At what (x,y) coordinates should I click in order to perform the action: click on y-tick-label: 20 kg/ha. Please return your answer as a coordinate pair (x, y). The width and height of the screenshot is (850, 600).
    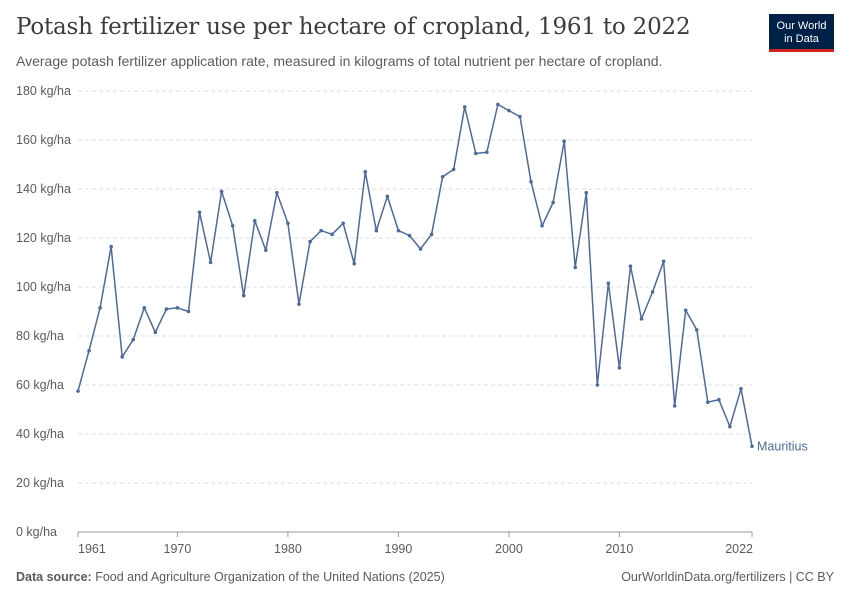
    Looking at the image, I should click on (40, 483).